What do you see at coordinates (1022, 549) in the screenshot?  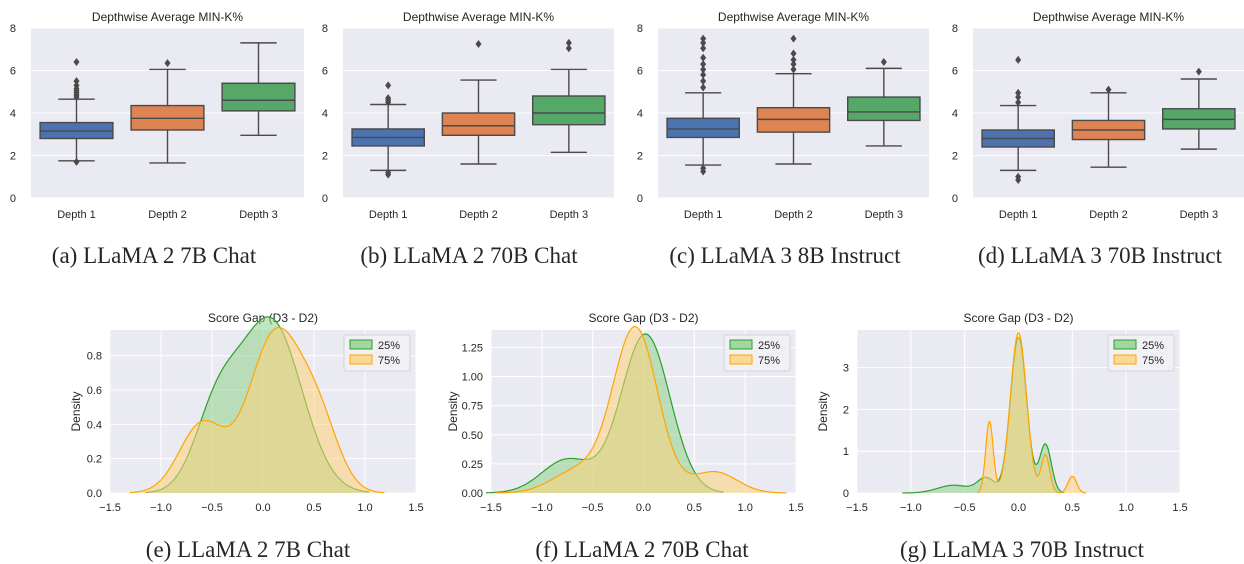 I see `subfigure-caption: (g) LLaMA 3 70B Instruct` at bounding box center [1022, 549].